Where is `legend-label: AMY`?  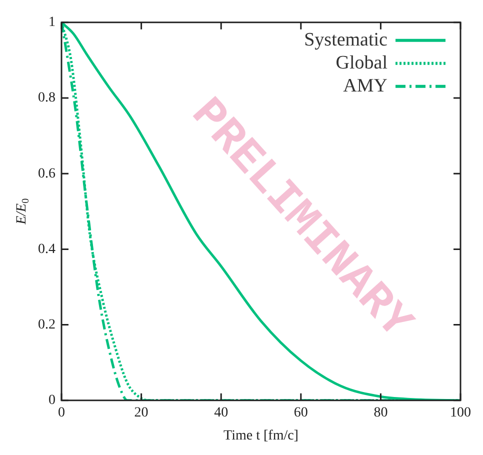
legend-label: AMY is located at coordinates (365, 85).